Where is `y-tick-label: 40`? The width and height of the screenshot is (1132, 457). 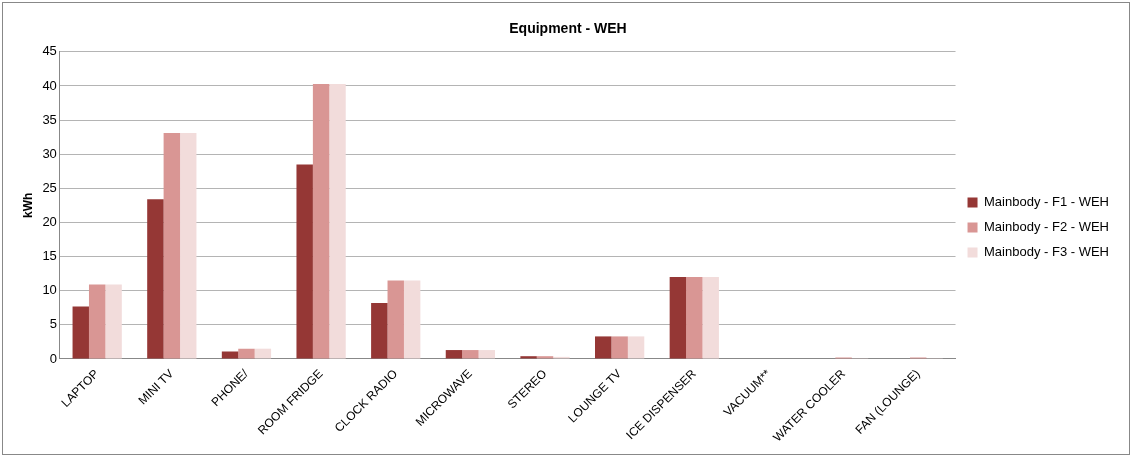
y-tick-label: 40 is located at coordinates (49, 85).